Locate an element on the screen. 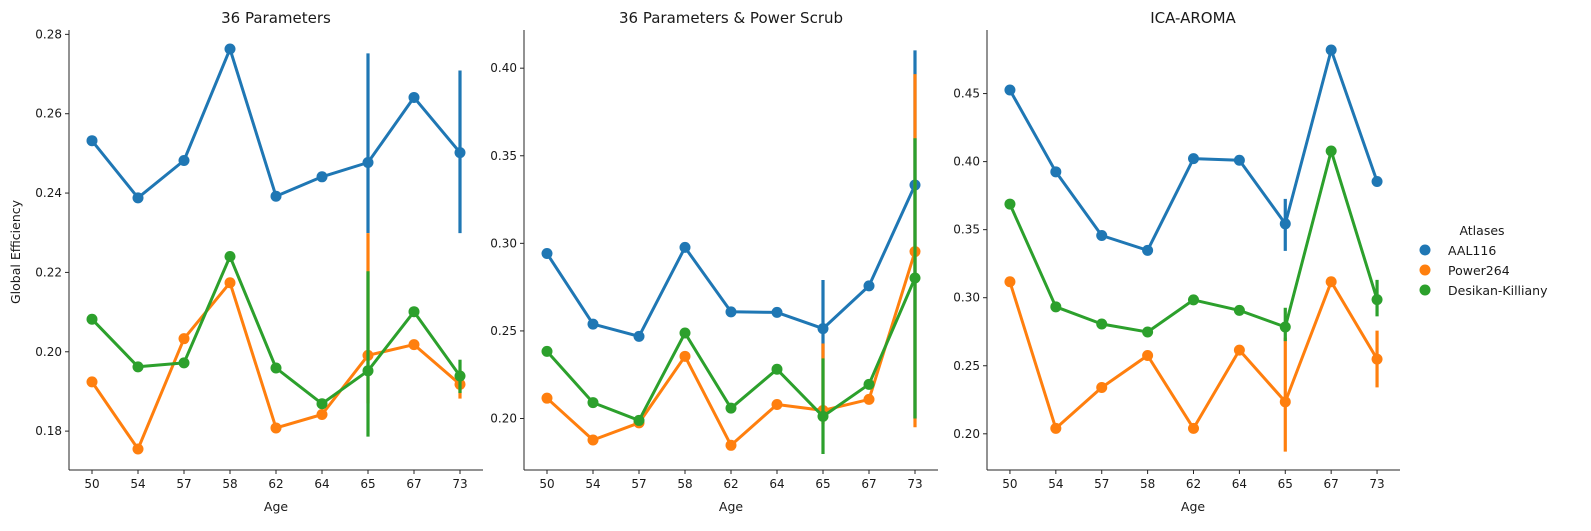  series-desikan-killiany is located at coordinates (276, 344).